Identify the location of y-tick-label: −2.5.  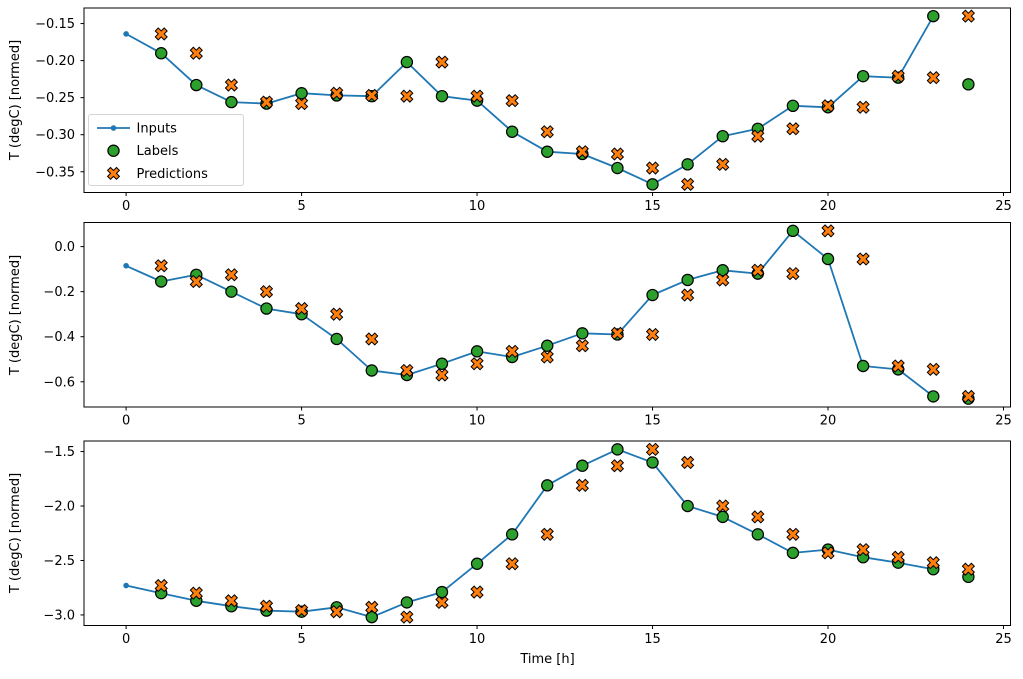
(59, 561).